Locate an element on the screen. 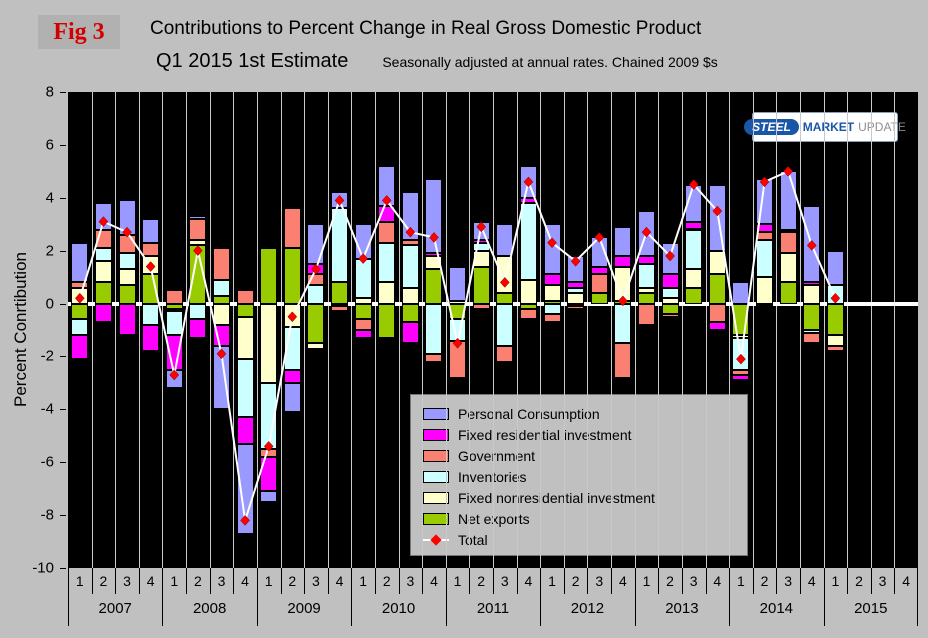 The height and width of the screenshot is (638, 928). year-tick-label: 2008 is located at coordinates (209, 608).